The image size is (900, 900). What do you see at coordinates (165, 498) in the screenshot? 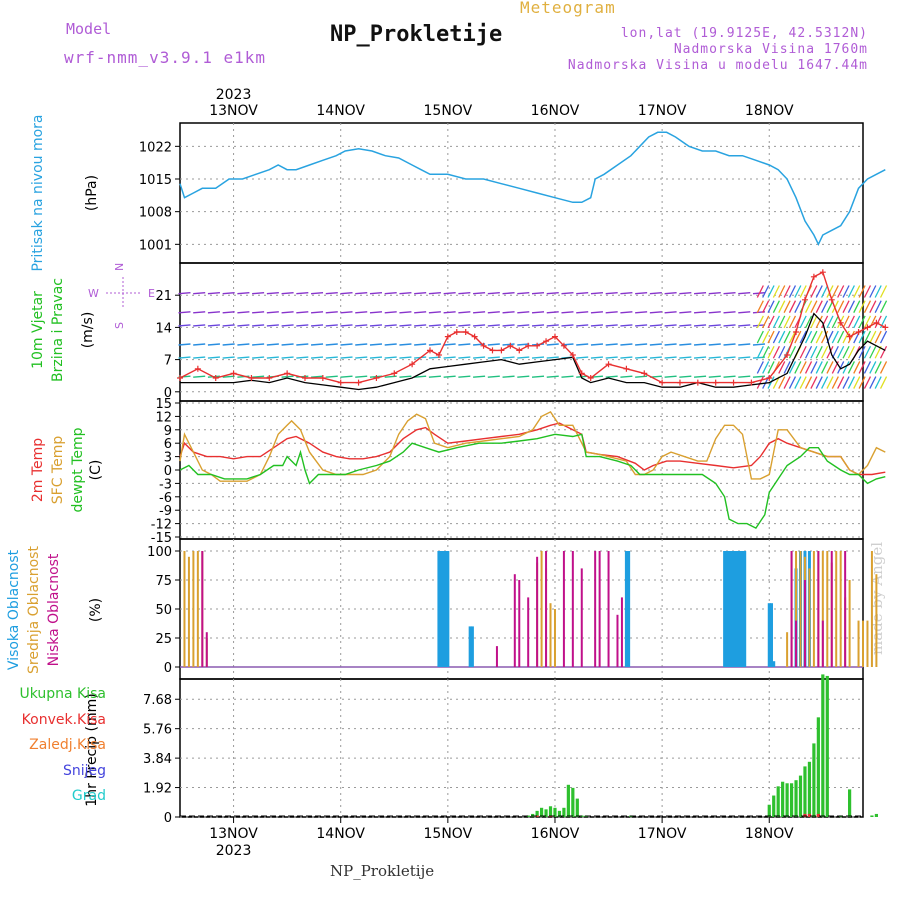
I see `temperature-ytick-label: -6` at bounding box center [165, 498].